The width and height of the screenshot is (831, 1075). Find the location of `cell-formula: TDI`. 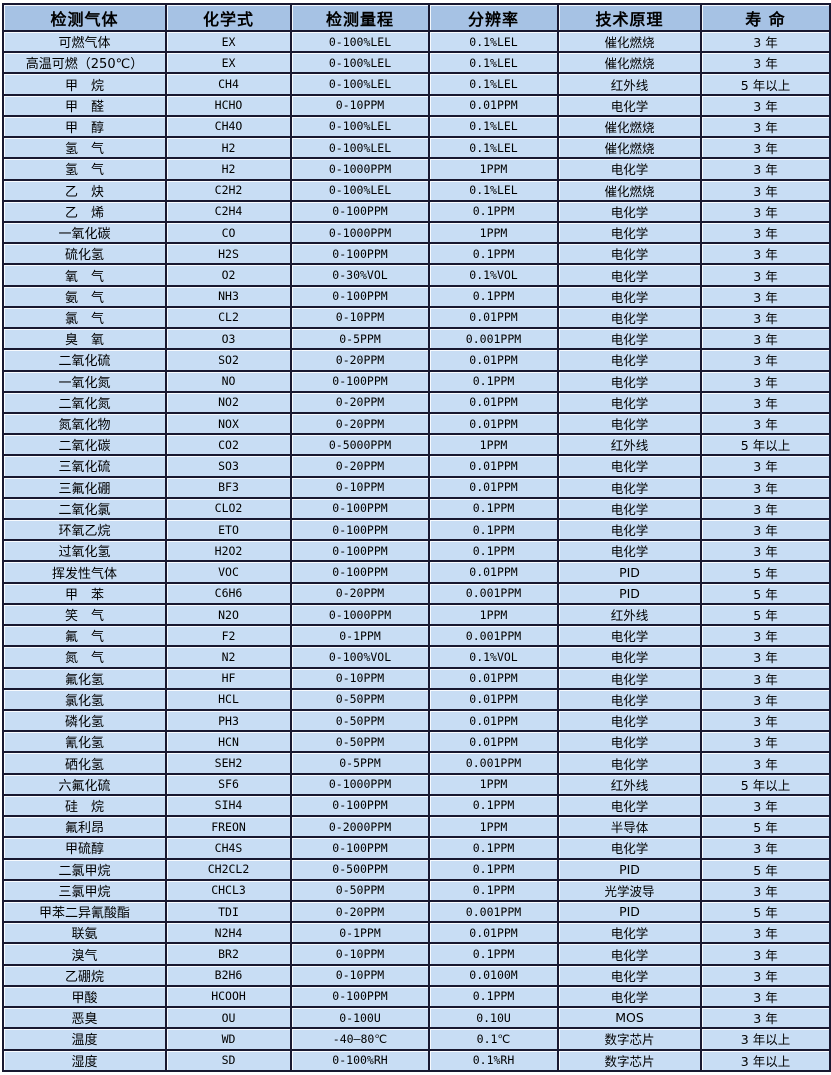

cell-formula: TDI is located at coordinates (228, 911).